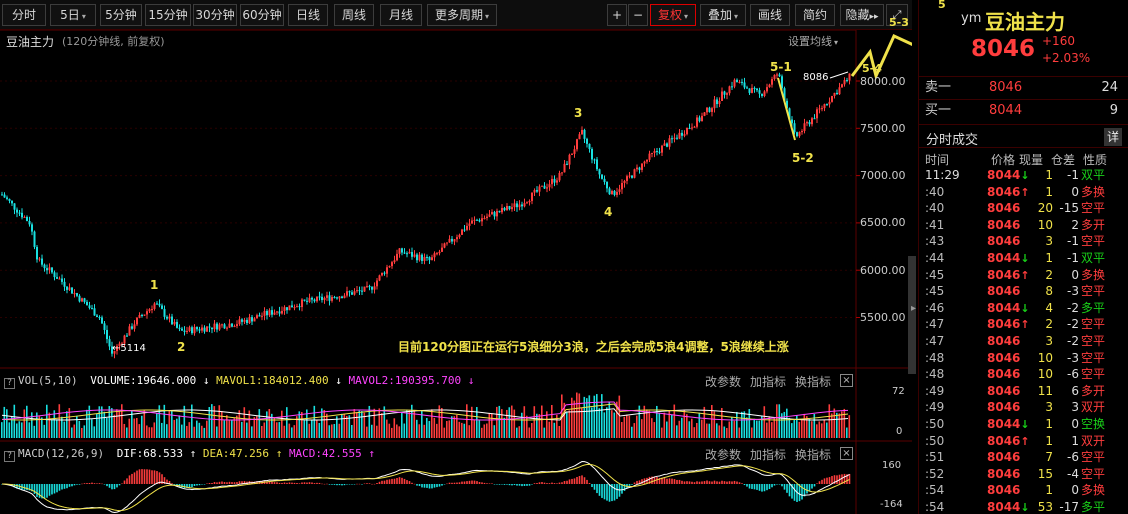  Describe the element at coordinates (1063, 160) in the screenshot. I see `col-header-oi-change: 仓差` at that location.